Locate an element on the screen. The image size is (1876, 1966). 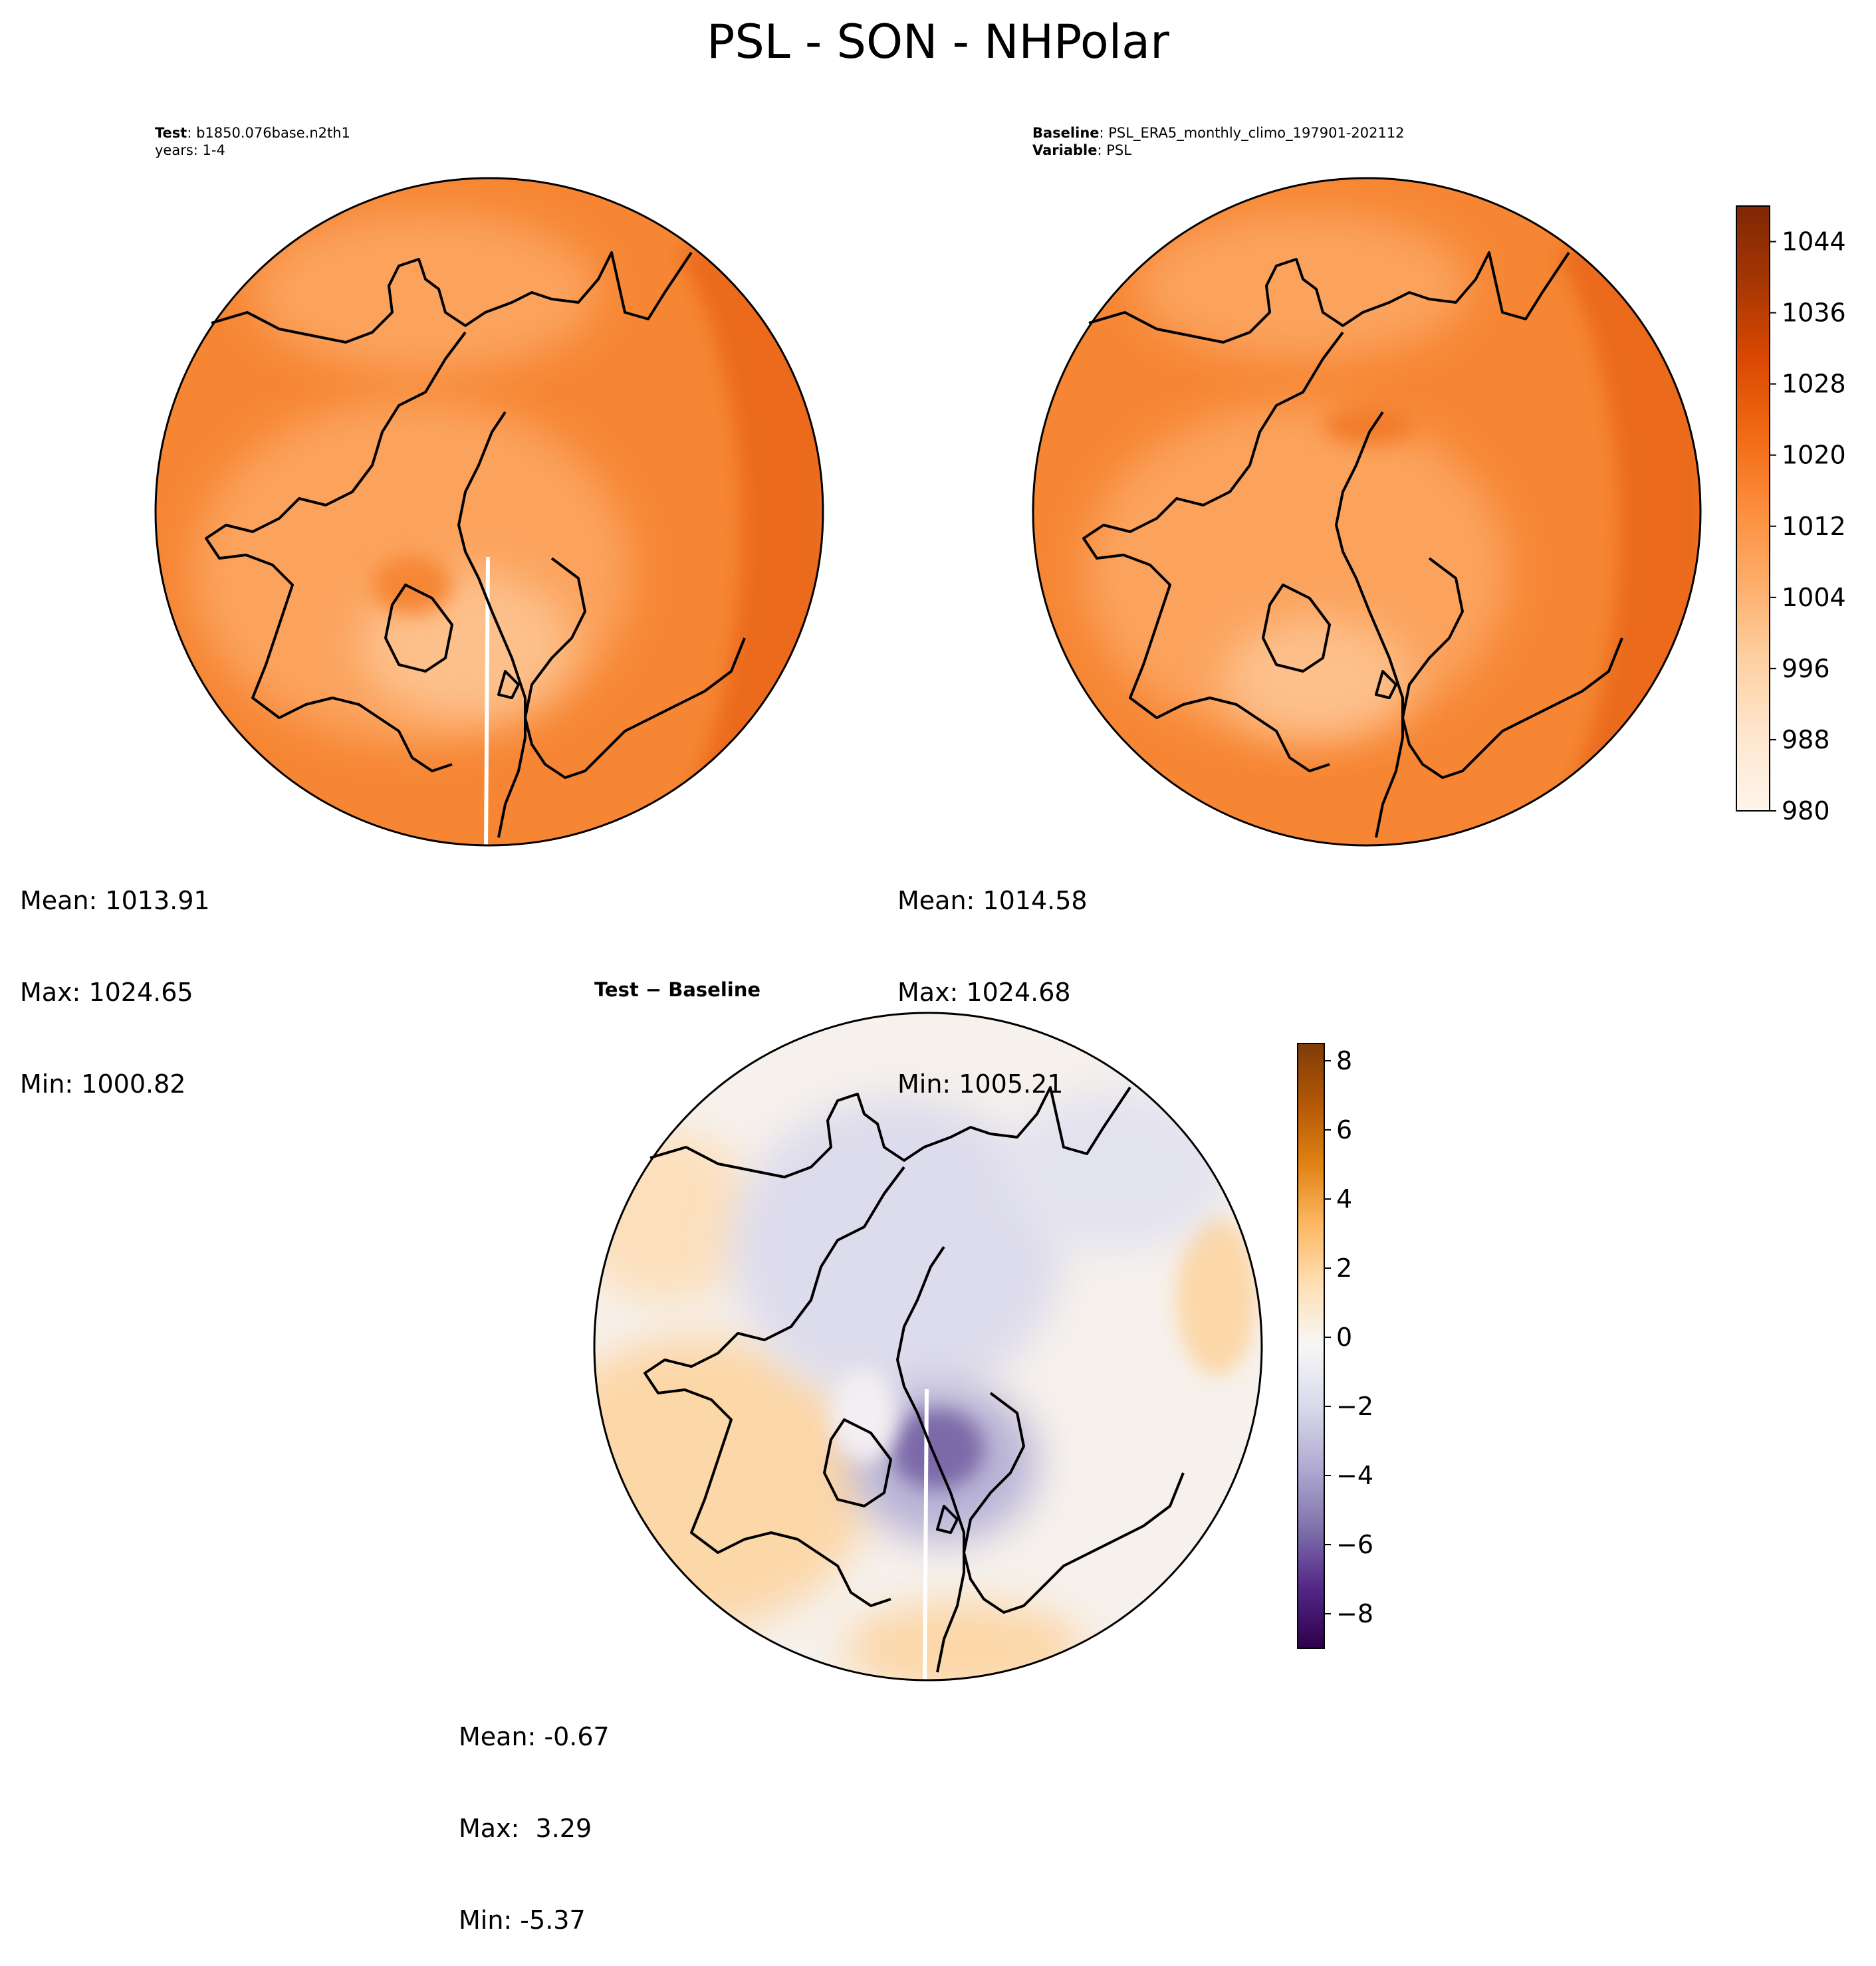
difference-max: Max: 3.29 is located at coordinates (526, 1828).